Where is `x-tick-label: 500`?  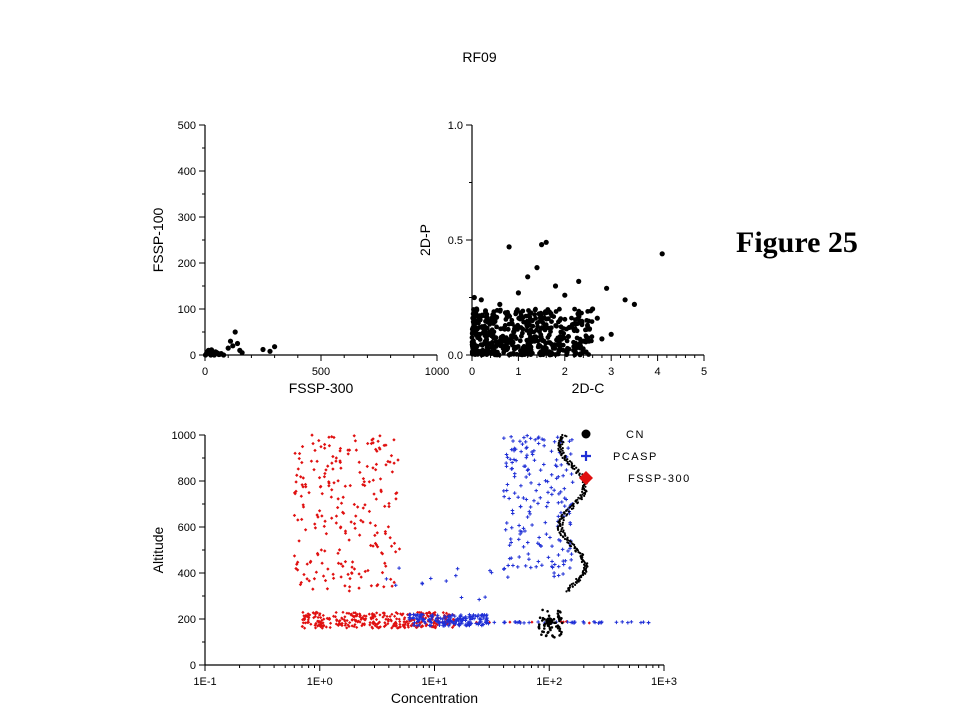 x-tick-label: 500 is located at coordinates (321, 372).